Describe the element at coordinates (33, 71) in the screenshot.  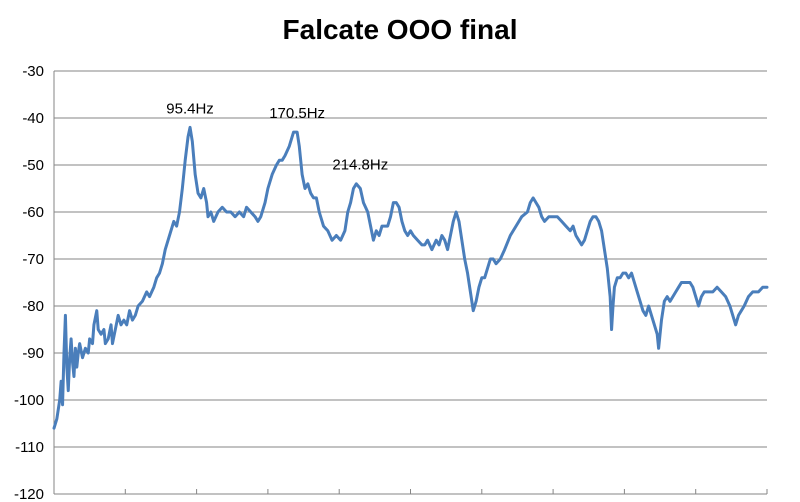
I see `y-tick-label: -30` at that location.